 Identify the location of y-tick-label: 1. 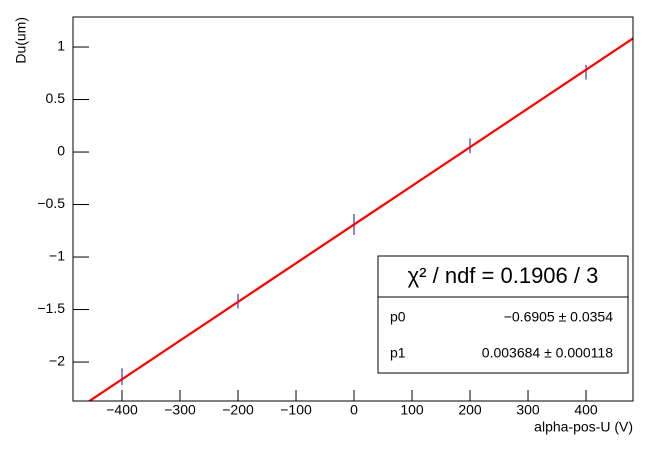
(61, 46).